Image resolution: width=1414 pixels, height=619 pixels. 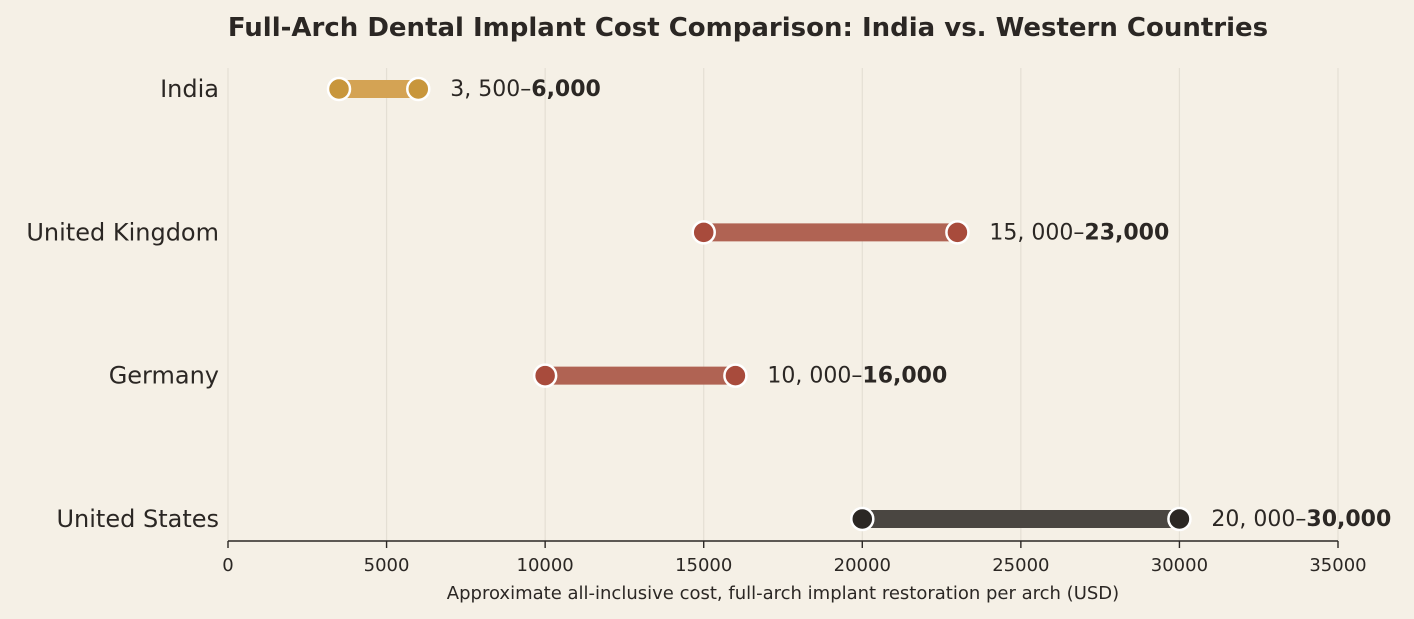 What do you see at coordinates (545, 565) in the screenshot?
I see `x-tick-label: 10000` at bounding box center [545, 565].